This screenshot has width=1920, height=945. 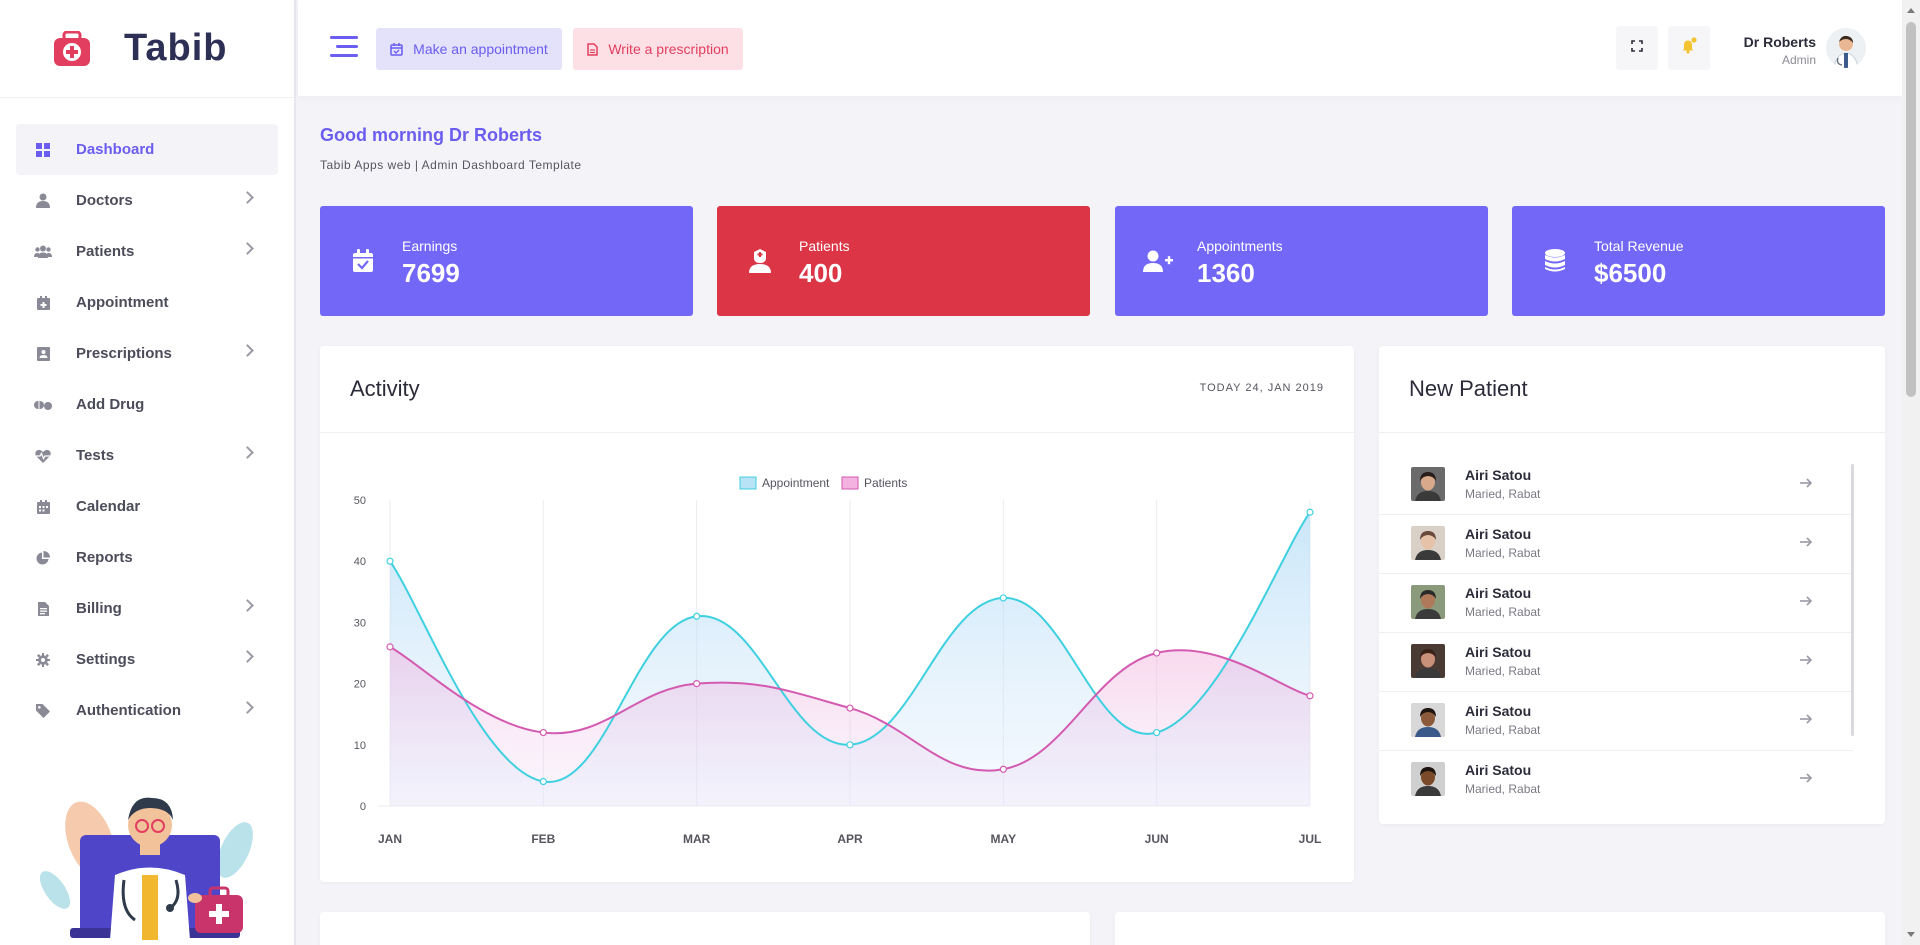 What do you see at coordinates (147, 455) in the screenshot?
I see `sidebar-item-tests: Tests` at bounding box center [147, 455].